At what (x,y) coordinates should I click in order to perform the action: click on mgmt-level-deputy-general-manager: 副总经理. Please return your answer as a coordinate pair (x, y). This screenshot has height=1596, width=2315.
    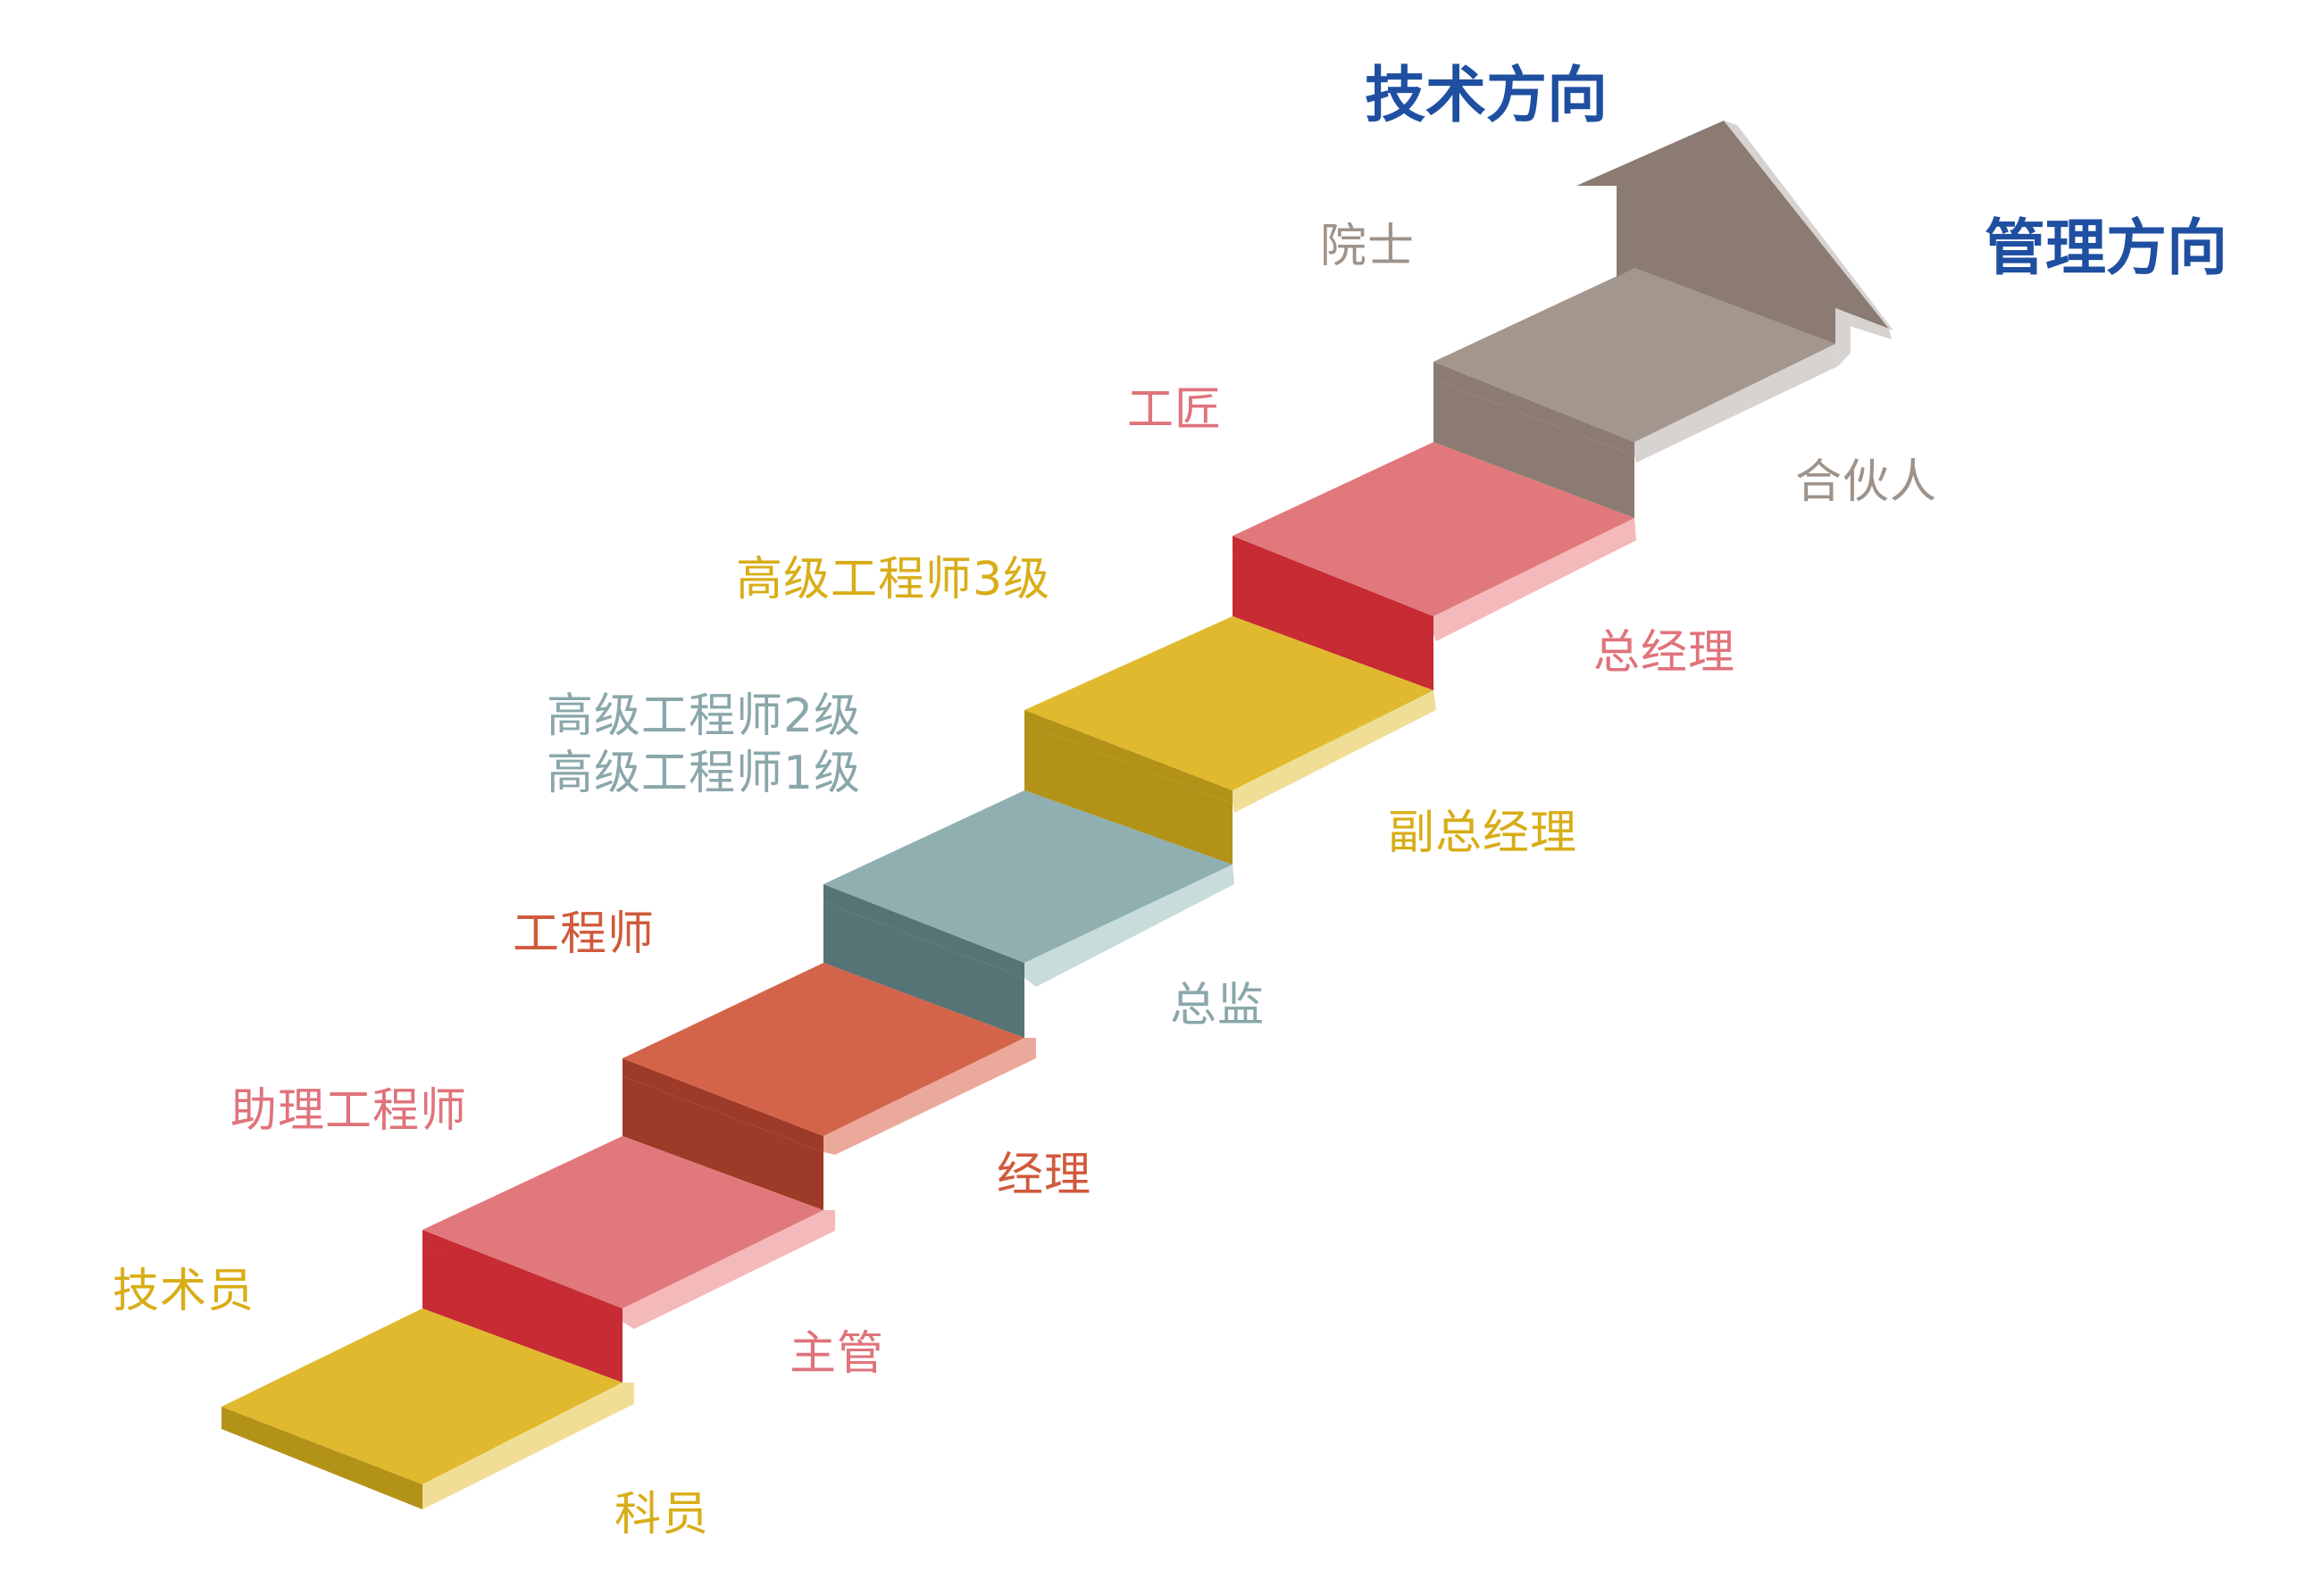
    Looking at the image, I should click on (1483, 833).